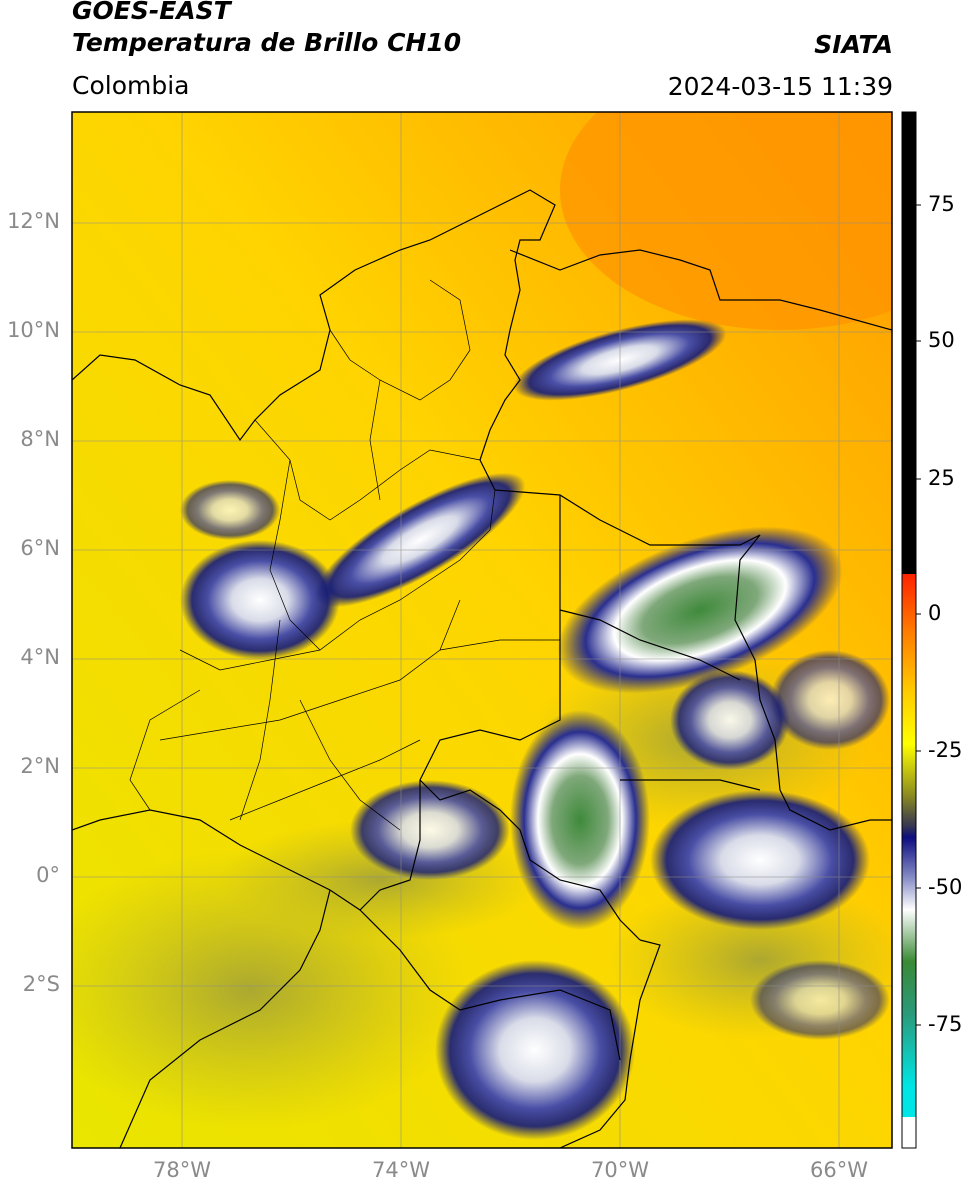 Image resolution: width=966 pixels, height=1190 pixels. What do you see at coordinates (945, 1024) in the screenshot?
I see `colorbar-tick-label: -75` at bounding box center [945, 1024].